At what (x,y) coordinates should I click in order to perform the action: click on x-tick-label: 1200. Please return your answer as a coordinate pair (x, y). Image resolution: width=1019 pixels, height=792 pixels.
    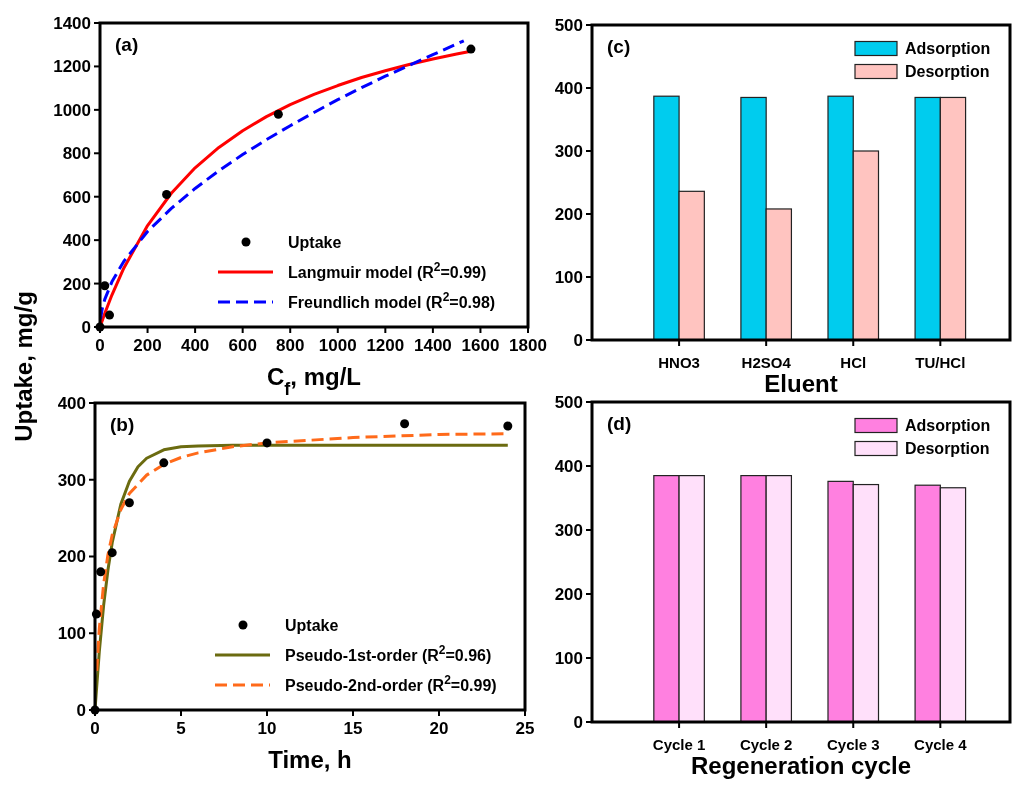
    Looking at the image, I should click on (385, 345).